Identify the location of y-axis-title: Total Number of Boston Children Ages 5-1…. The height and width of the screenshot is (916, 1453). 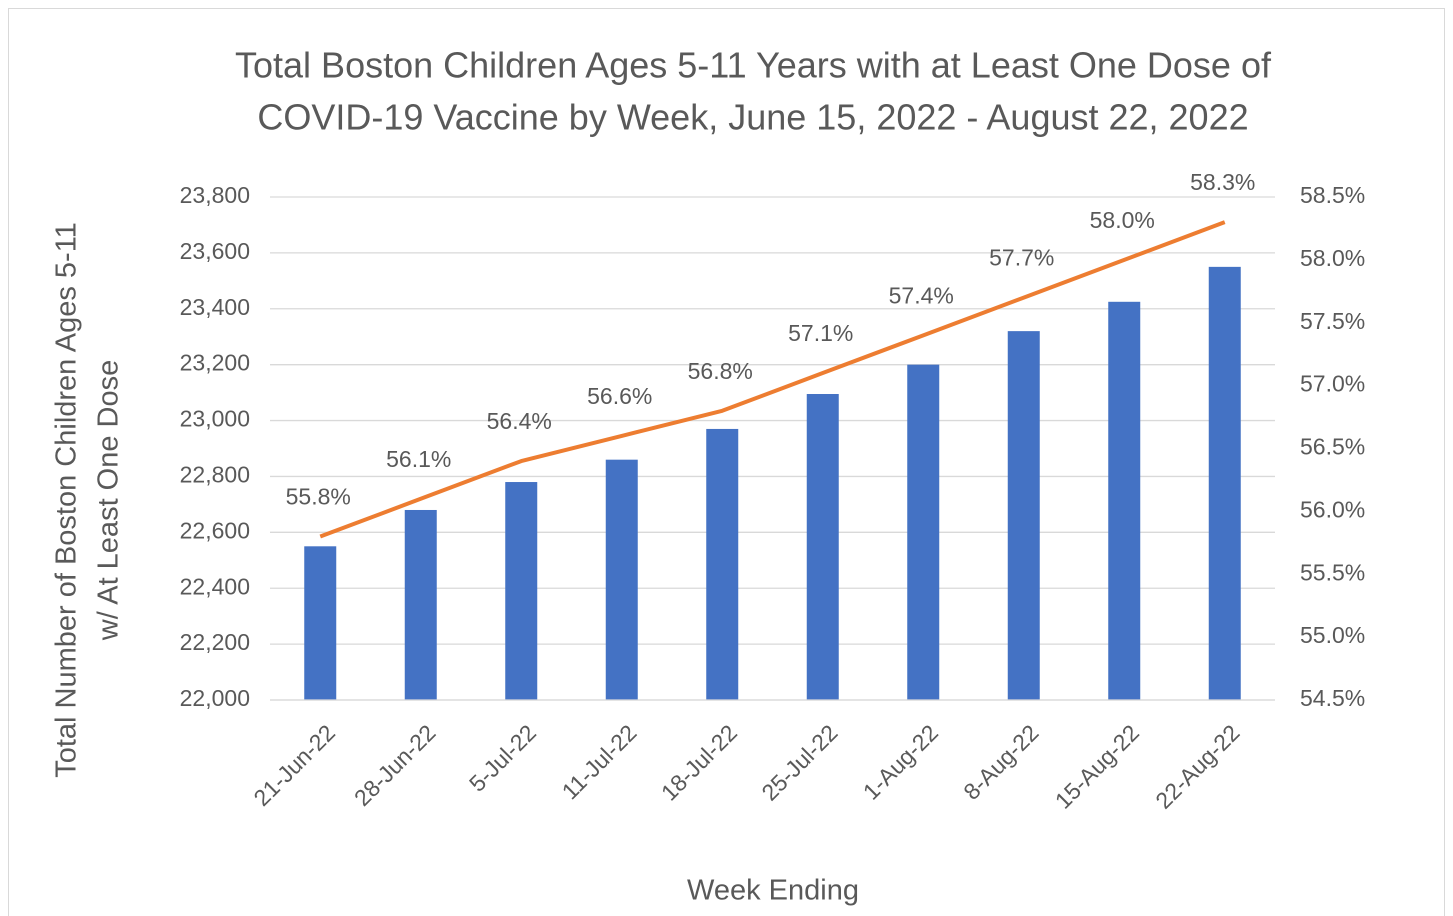
(88, 500).